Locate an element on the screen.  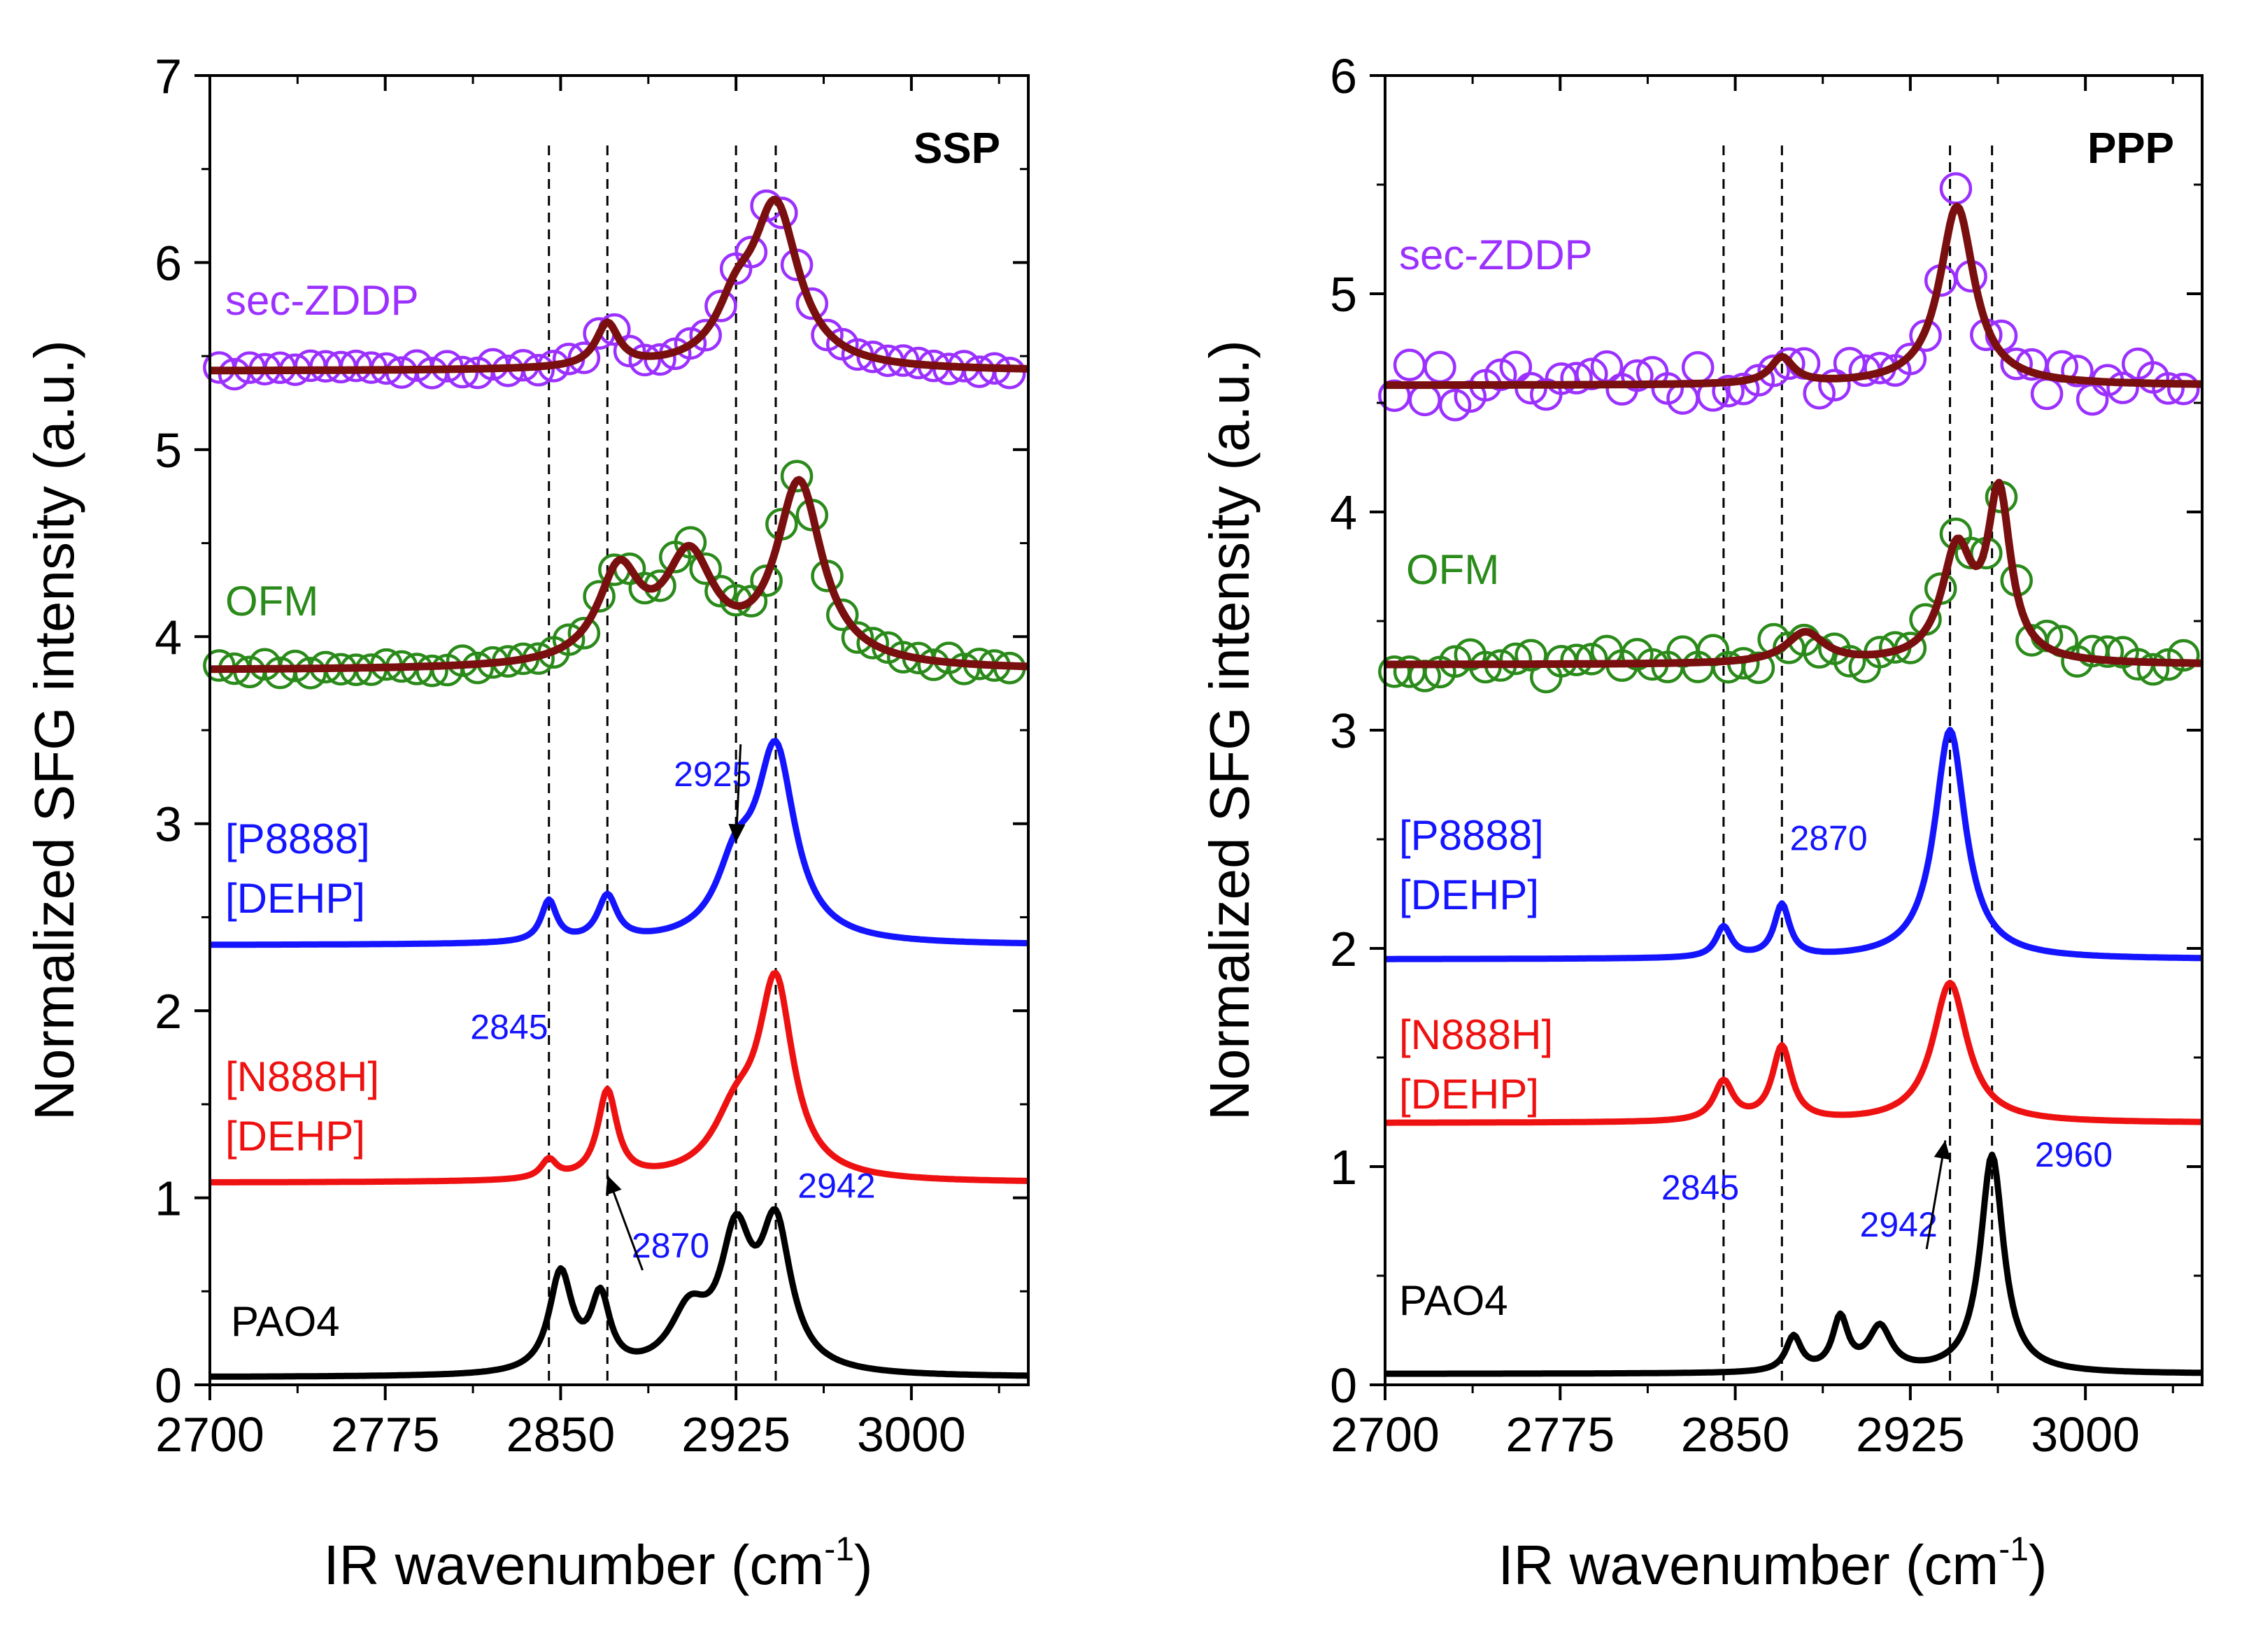
peak-annotation-2870: 2870 is located at coordinates (670, 1245).